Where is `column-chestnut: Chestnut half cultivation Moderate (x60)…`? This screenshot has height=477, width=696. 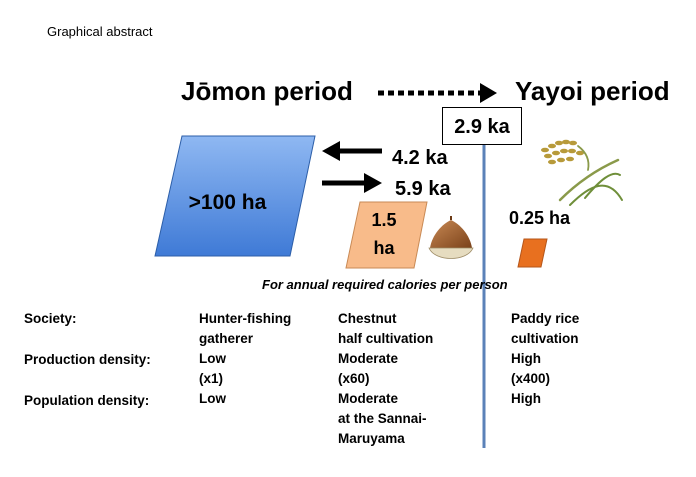 column-chestnut: Chestnut half cultivation Moderate (x60)… is located at coordinates (385, 379).